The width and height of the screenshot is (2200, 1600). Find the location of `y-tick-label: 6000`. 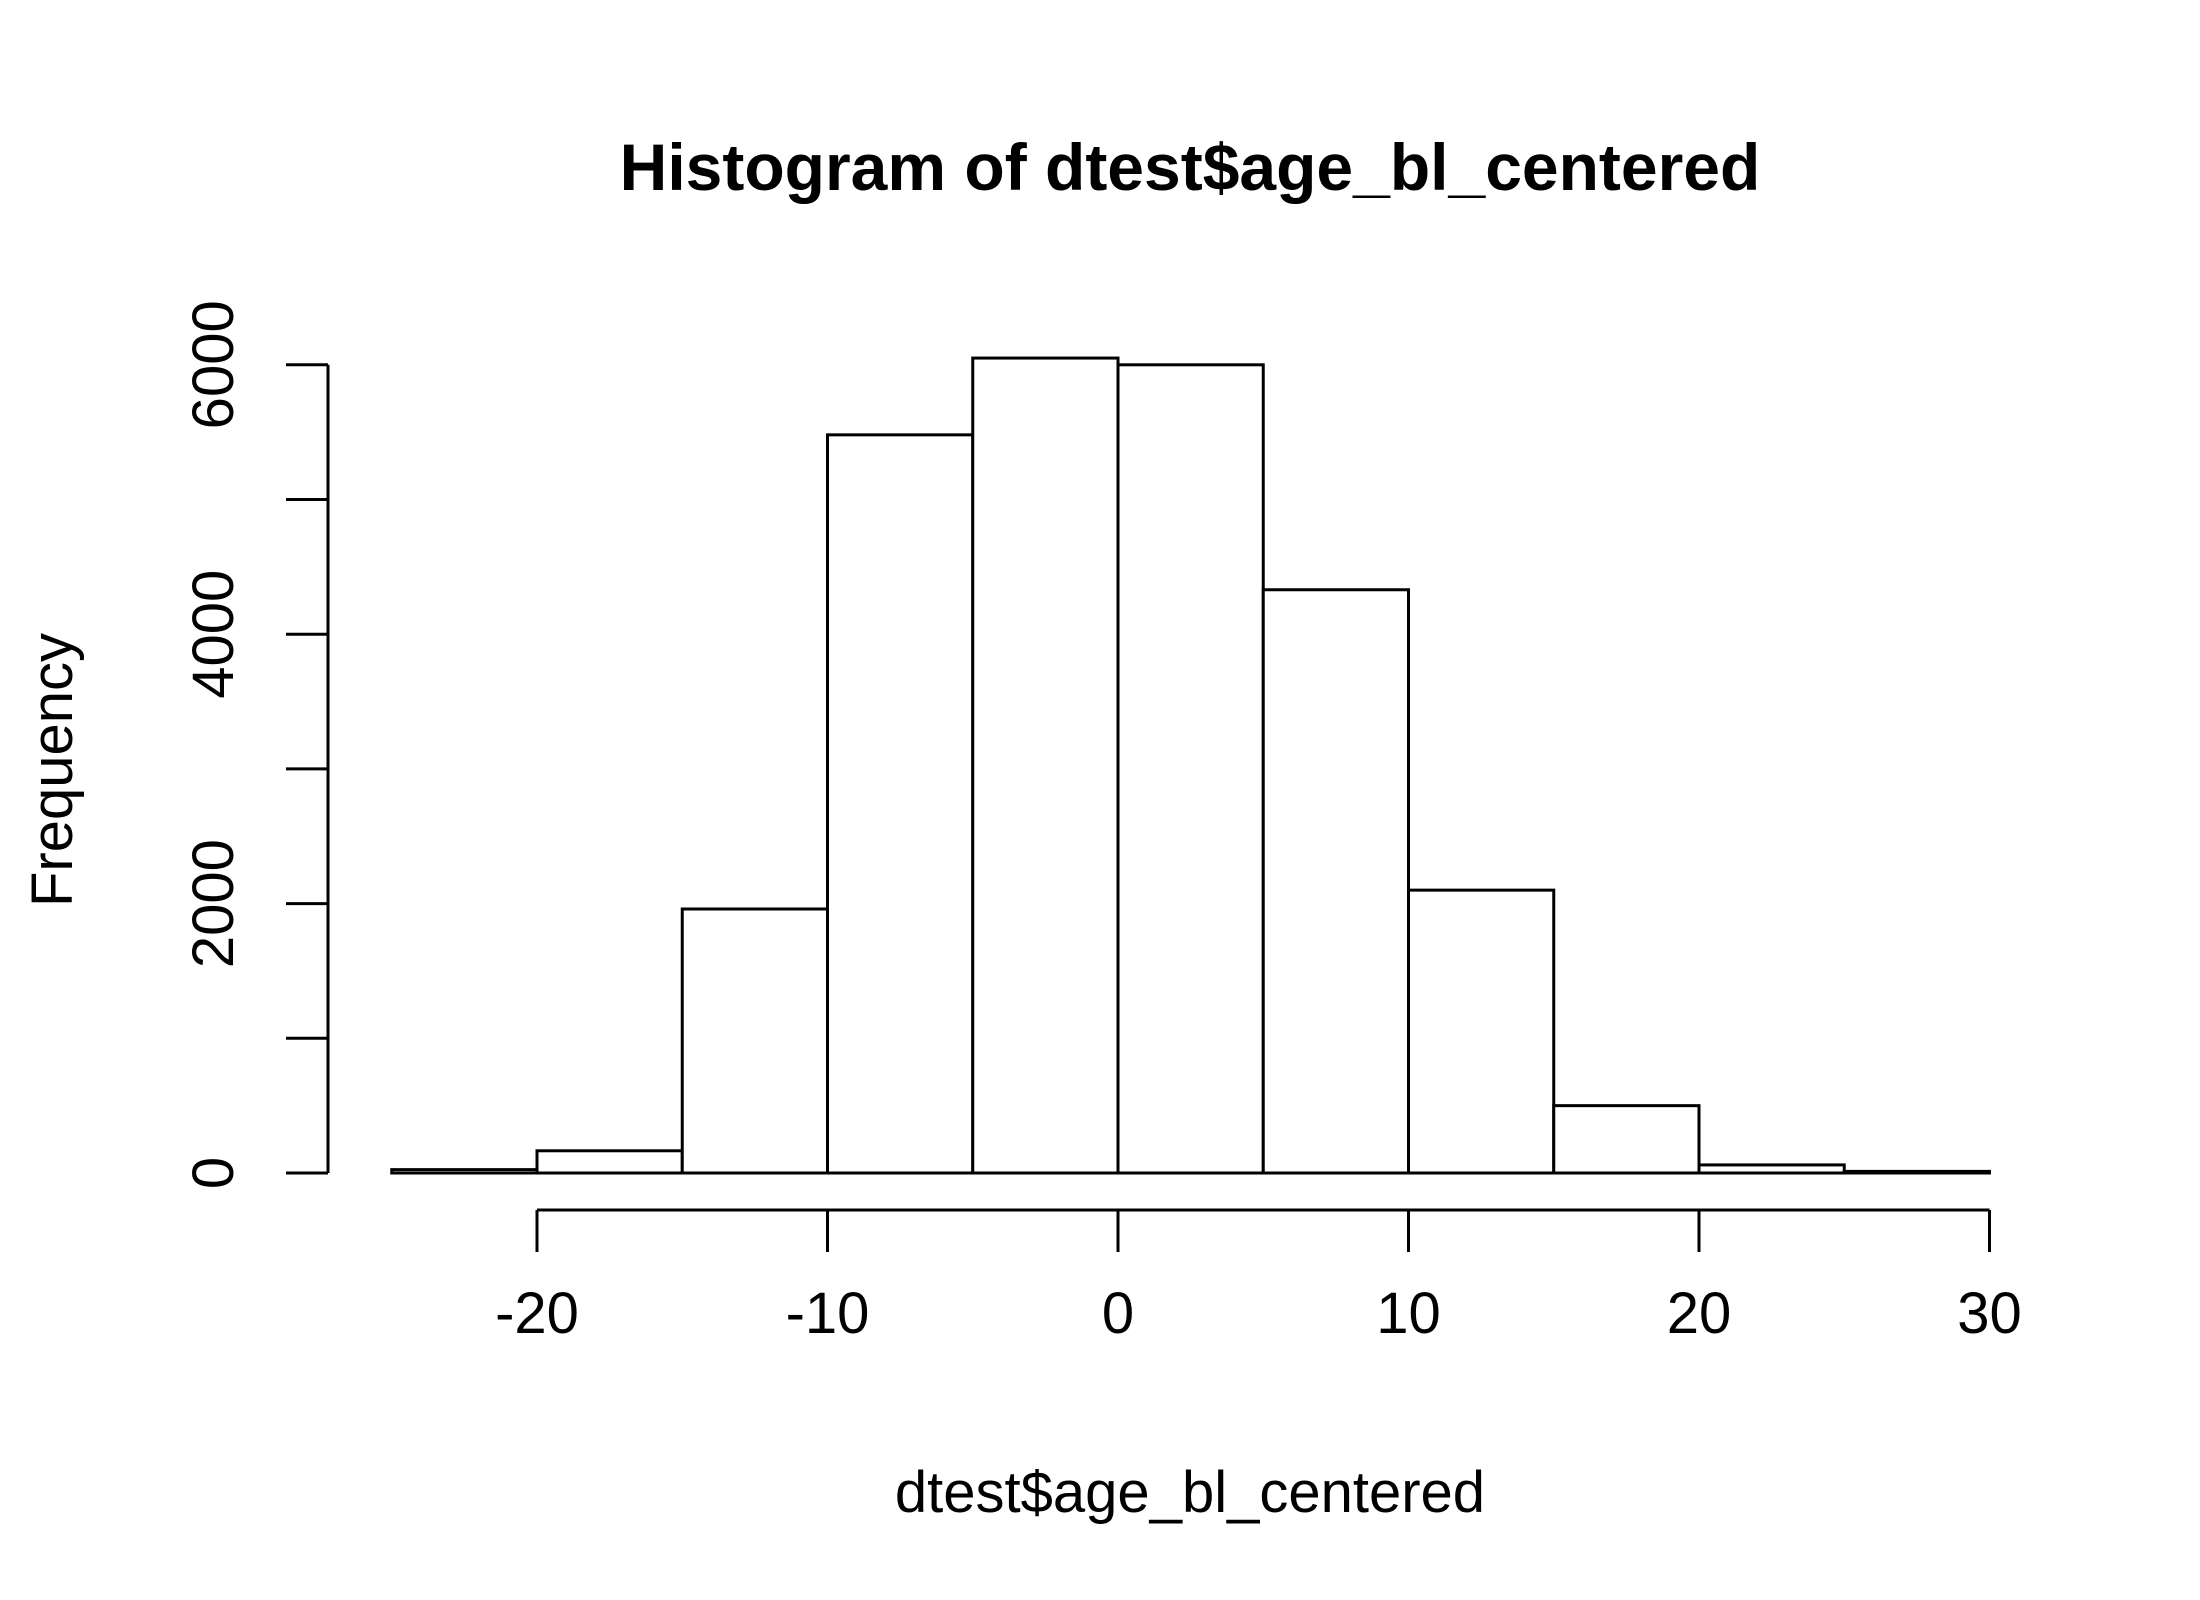

y-tick-label: 6000 is located at coordinates (213, 364).